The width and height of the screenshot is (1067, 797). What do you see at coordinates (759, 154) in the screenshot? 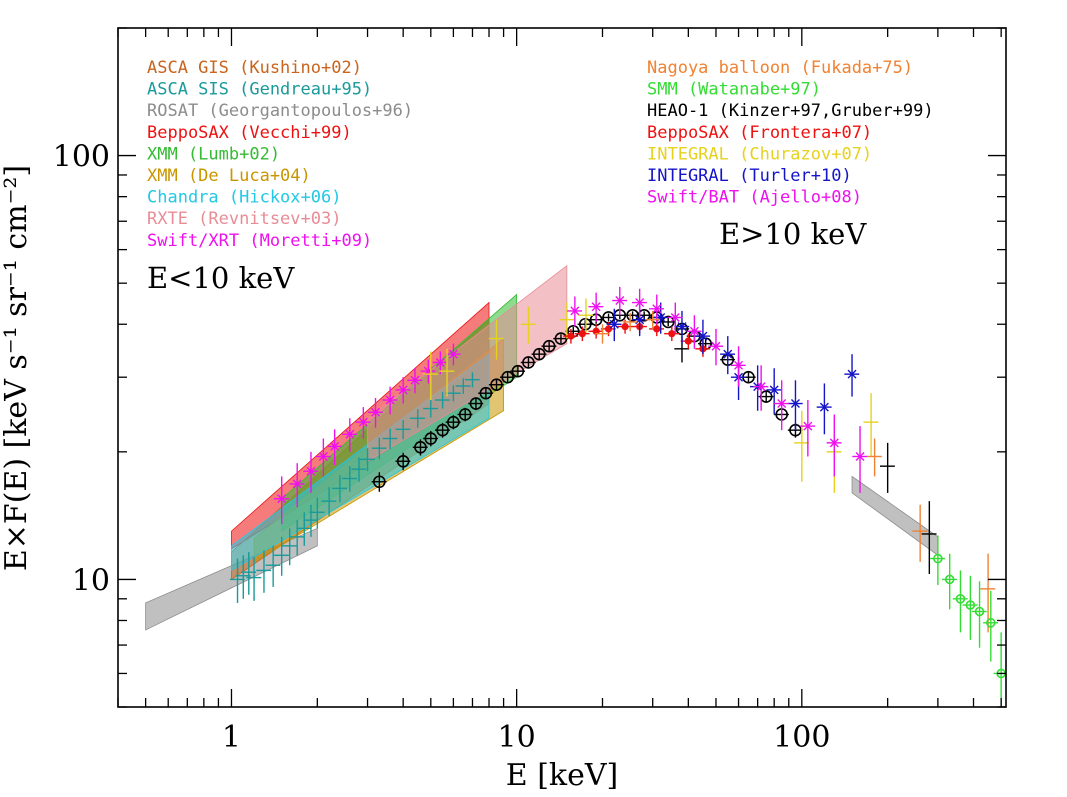
I see `legend-entry: INTEGRAL (Churazov+07)` at bounding box center [759, 154].